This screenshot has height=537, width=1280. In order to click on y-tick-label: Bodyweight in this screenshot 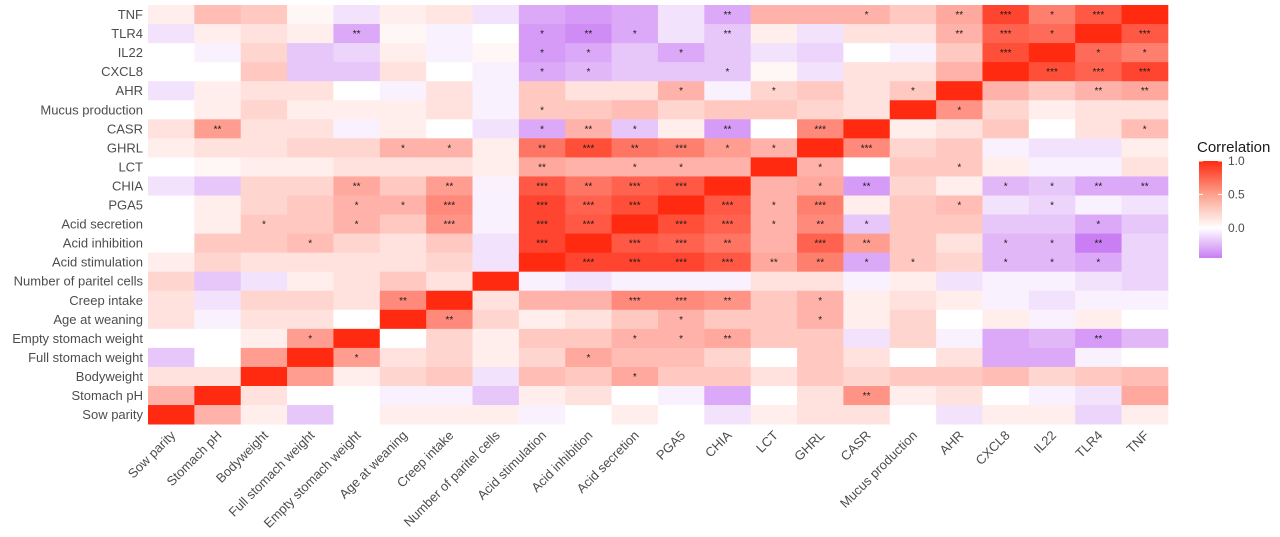, I will do `click(110, 376)`.